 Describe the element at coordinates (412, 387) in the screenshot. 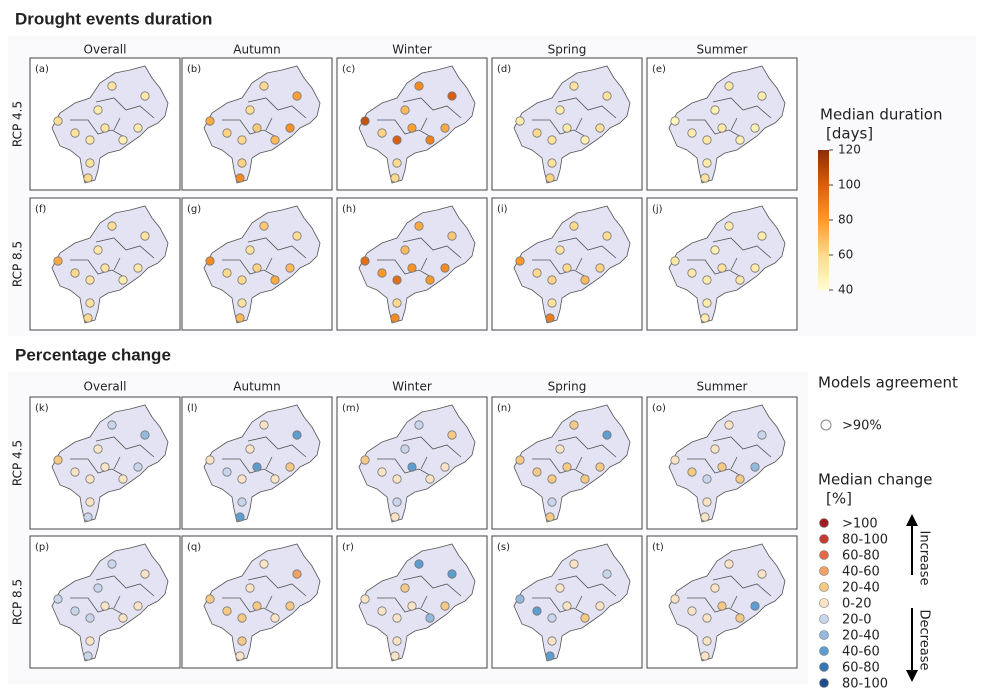

I see `column-header: Winter` at that location.